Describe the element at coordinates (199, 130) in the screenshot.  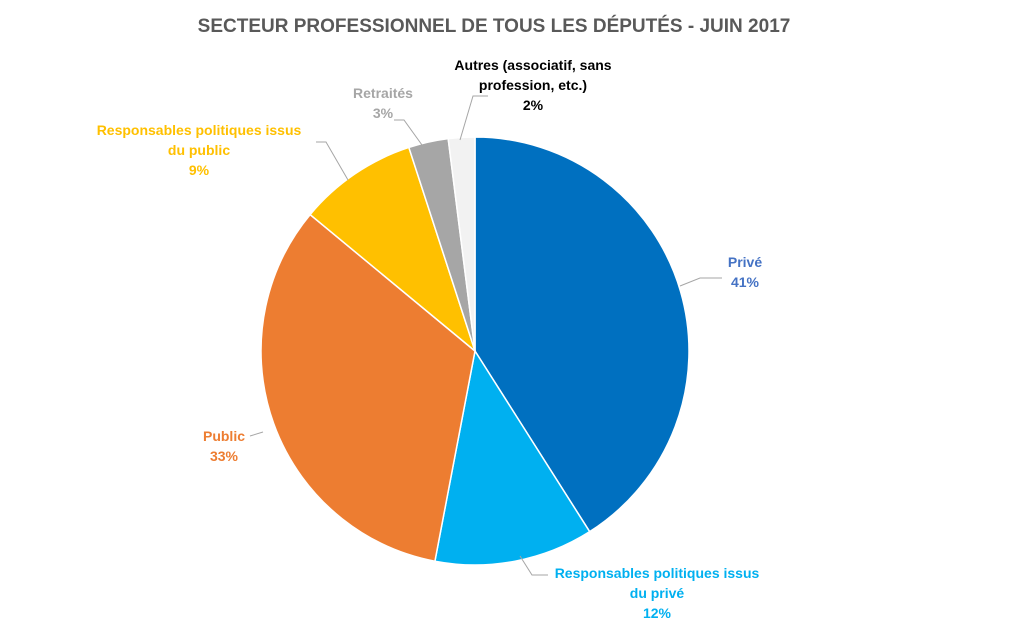
I see `slice-category-label-resp-public: Responsables politiques issus` at that location.